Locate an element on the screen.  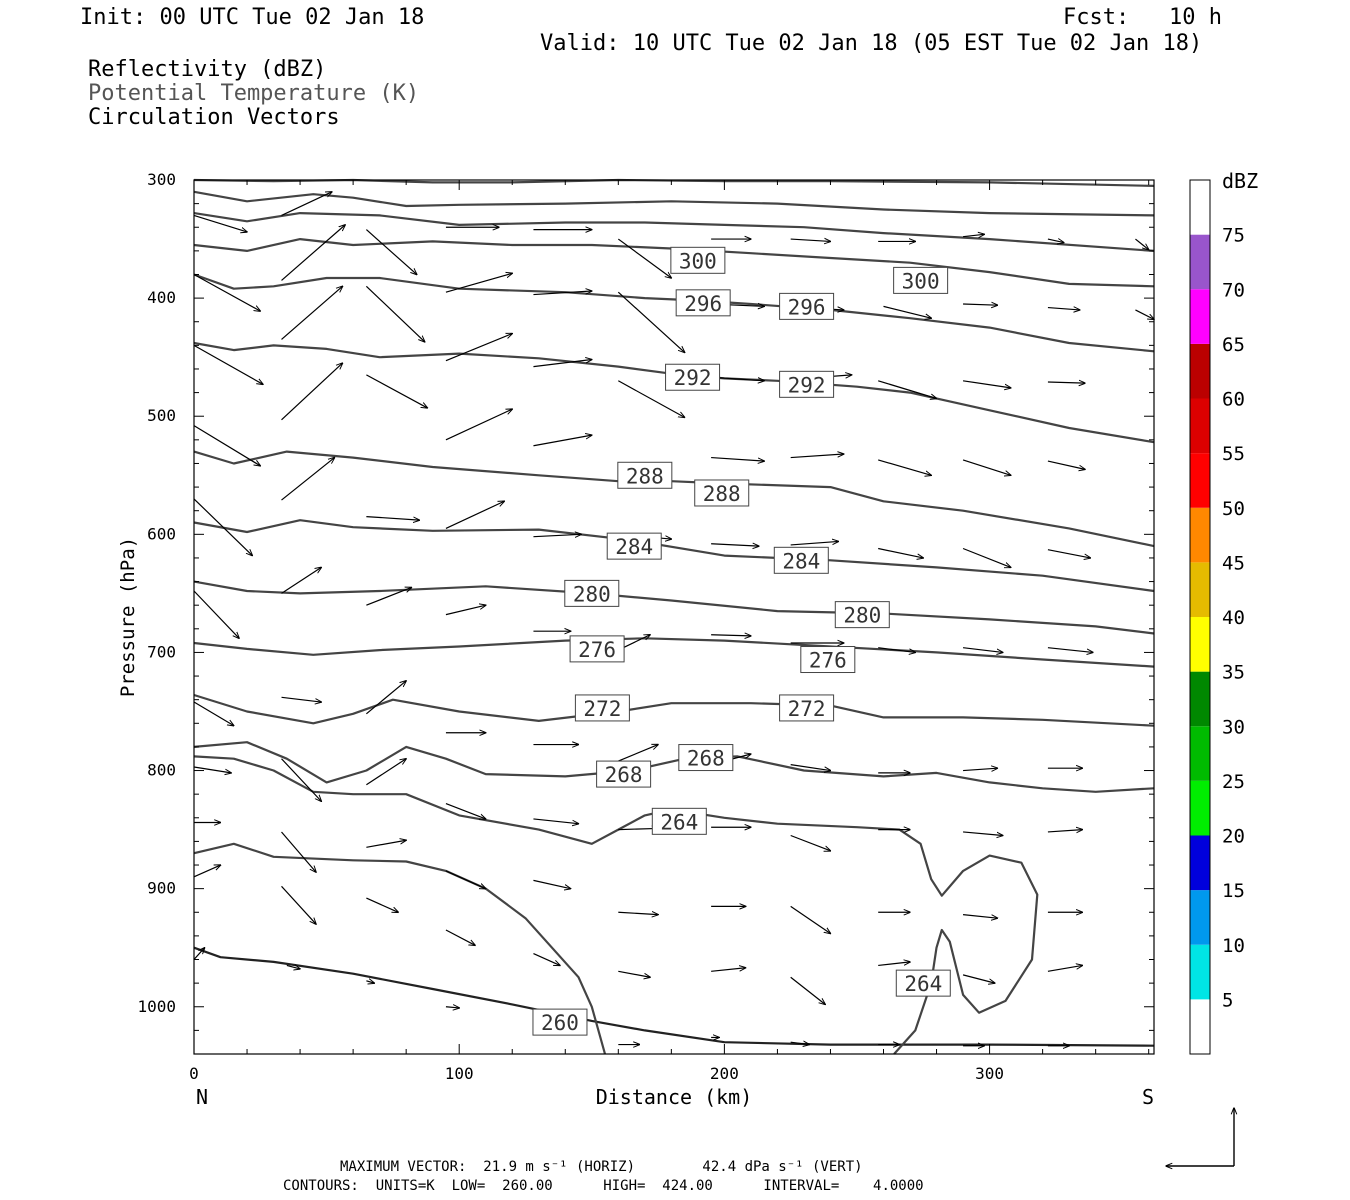
colorbar-unit: dBZ is located at coordinates (1240, 181).